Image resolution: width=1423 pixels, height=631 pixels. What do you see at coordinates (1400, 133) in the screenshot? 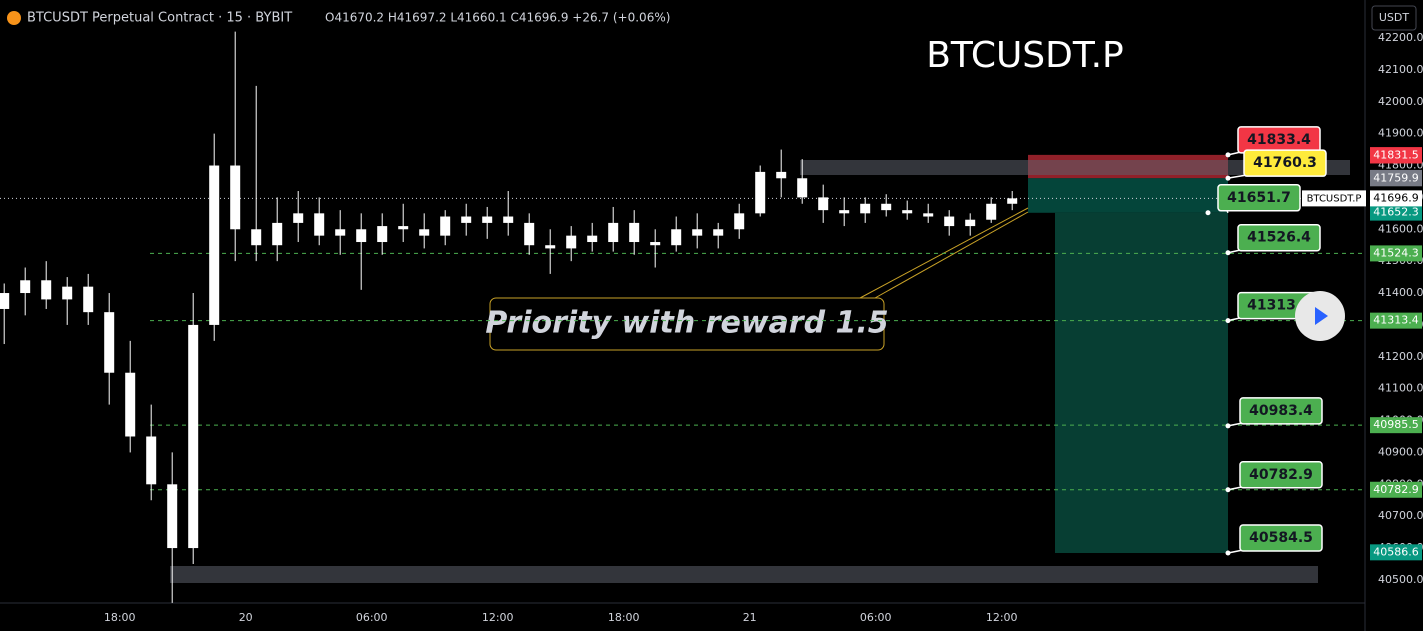
I see `y-tick-label: 41900.0` at bounding box center [1400, 133].